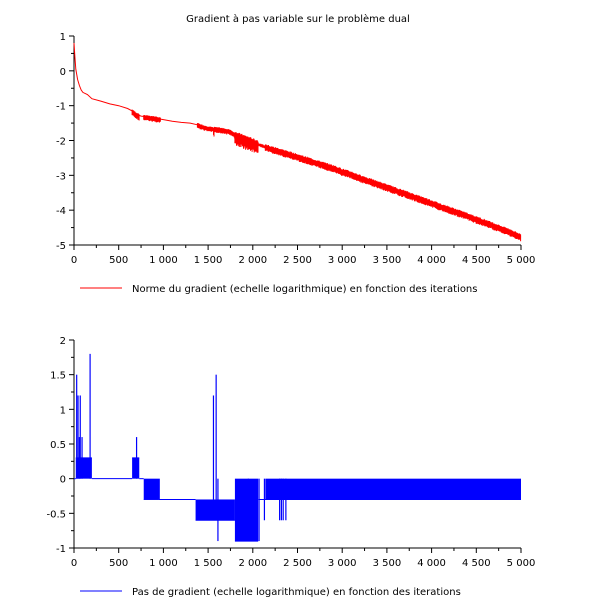 The height and width of the screenshot is (609, 596). I want to click on y-tick-label: 2, so click(63, 341).